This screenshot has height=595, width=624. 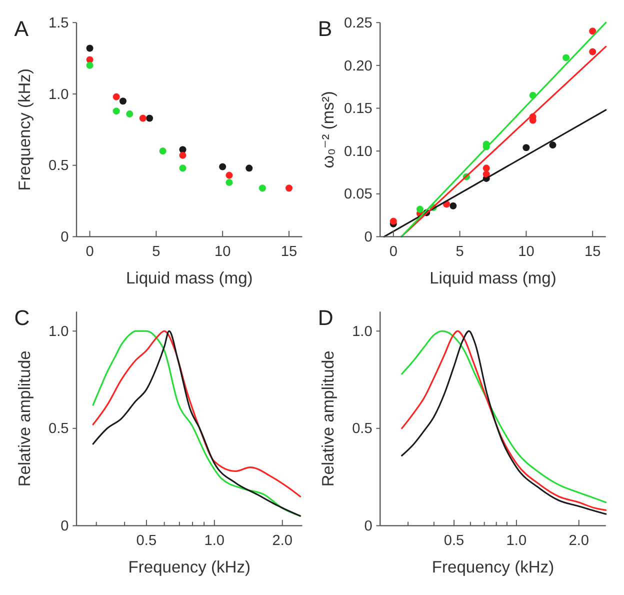 What do you see at coordinates (358, 194) in the screenshot?
I see `y-tick-label: 0.05` at bounding box center [358, 194].